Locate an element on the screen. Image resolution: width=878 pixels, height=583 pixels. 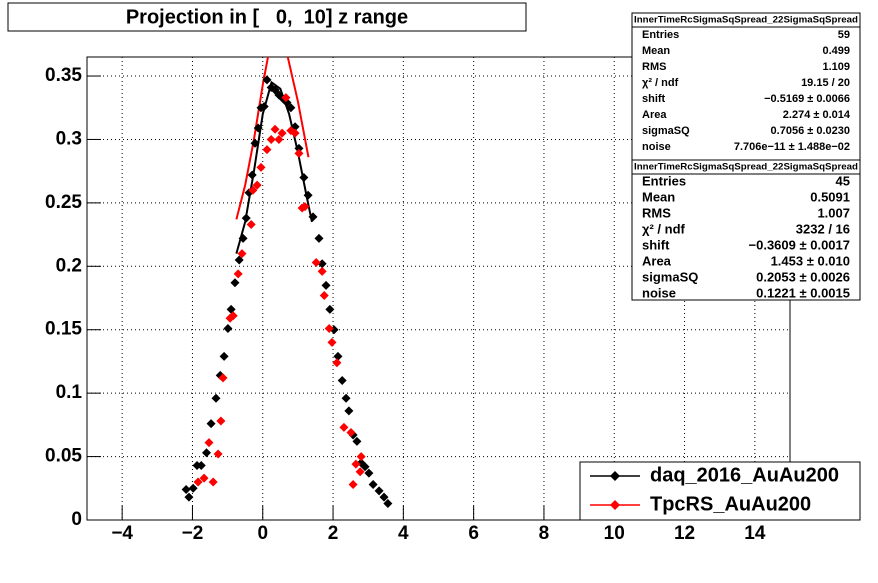
stats-value: −0.3609 ± 0.0017 is located at coordinates (799, 244).